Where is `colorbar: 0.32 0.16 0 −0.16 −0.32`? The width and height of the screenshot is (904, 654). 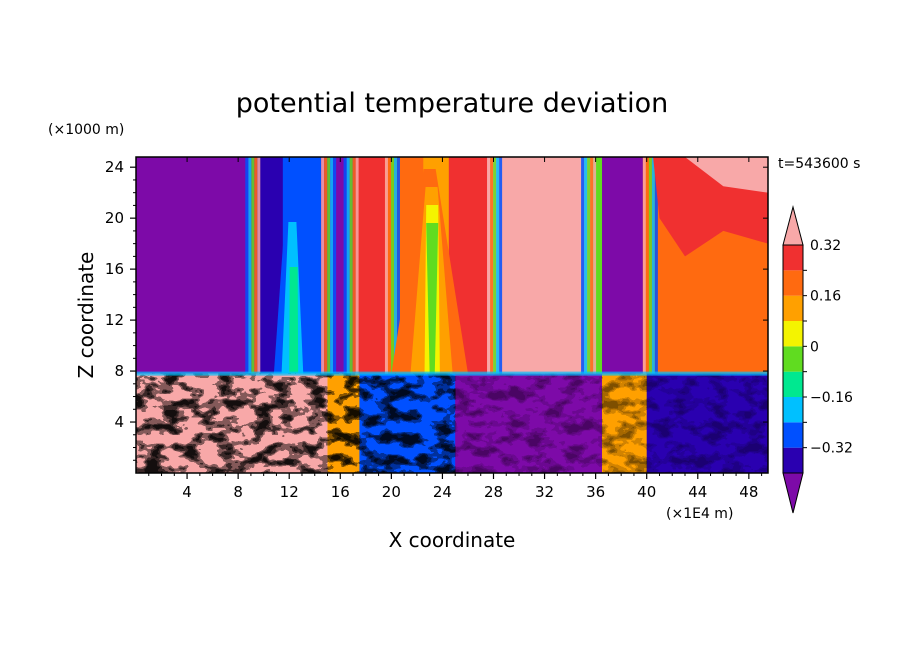
colorbar: 0.32 0.16 0 −0.16 −0.32 is located at coordinates (817, 359).